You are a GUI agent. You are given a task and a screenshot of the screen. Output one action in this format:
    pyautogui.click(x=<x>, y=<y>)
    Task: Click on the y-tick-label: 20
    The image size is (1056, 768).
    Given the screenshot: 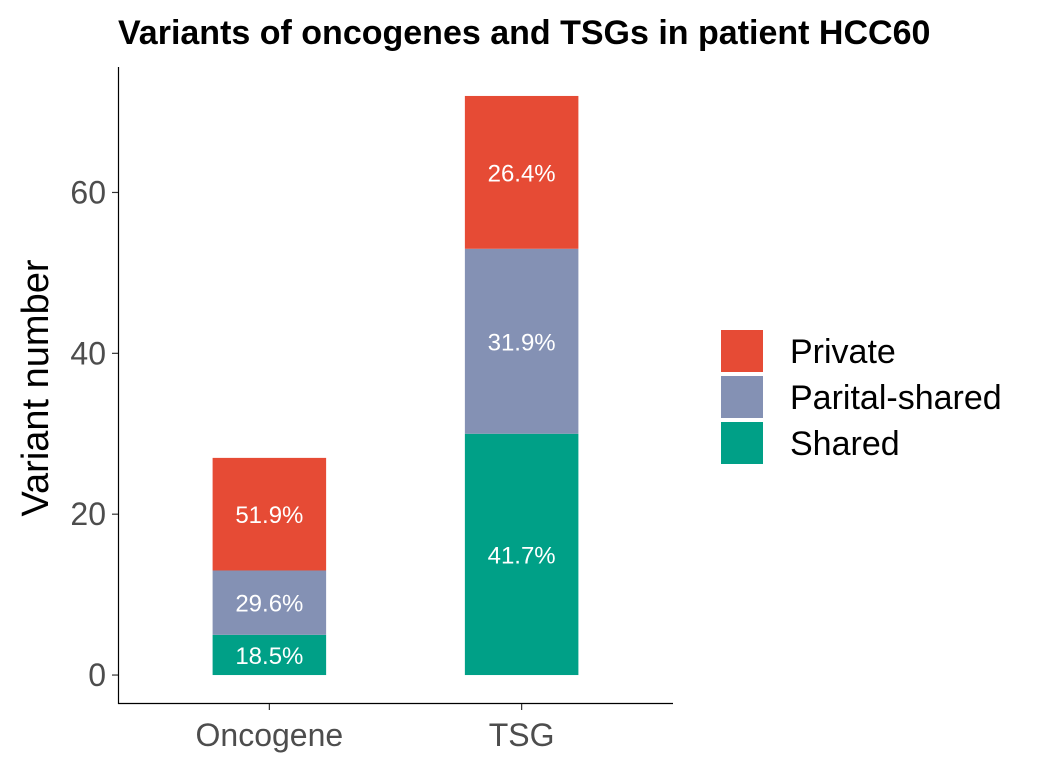 What is the action you would take?
    pyautogui.click(x=88, y=514)
    